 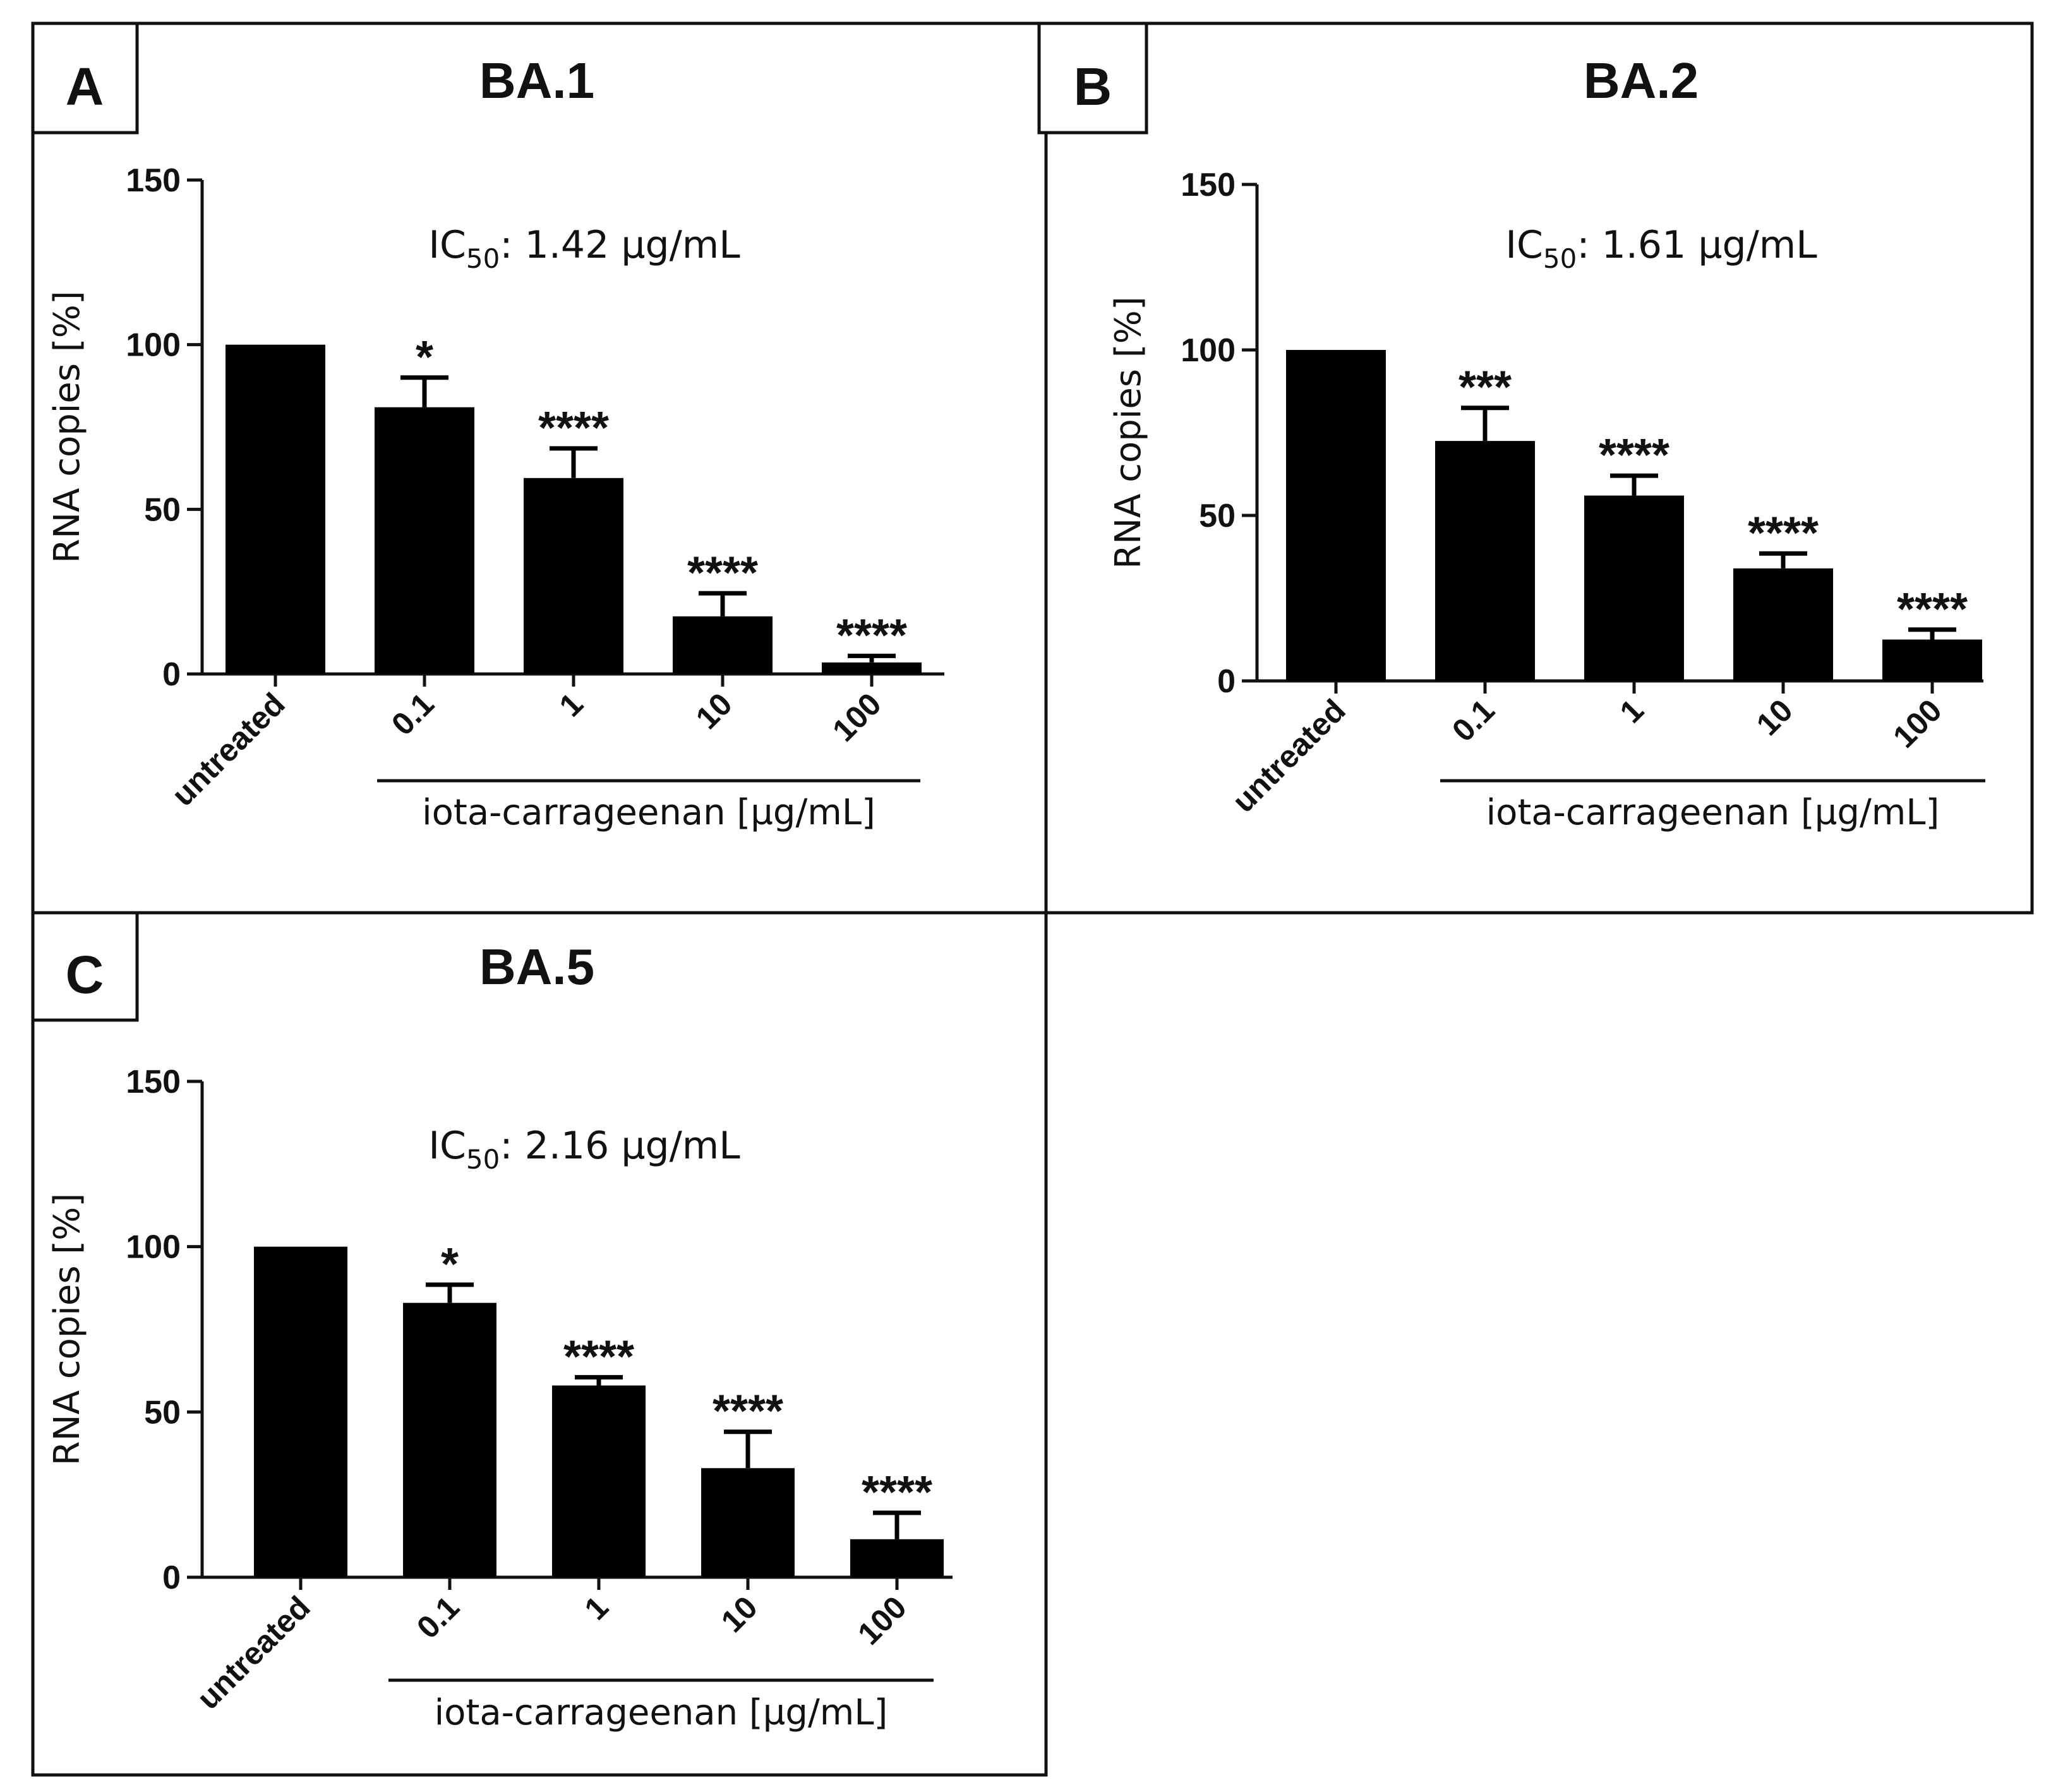 What do you see at coordinates (1485, 388) in the screenshot?
I see `panel-b-significance-label: ***` at bounding box center [1485, 388].